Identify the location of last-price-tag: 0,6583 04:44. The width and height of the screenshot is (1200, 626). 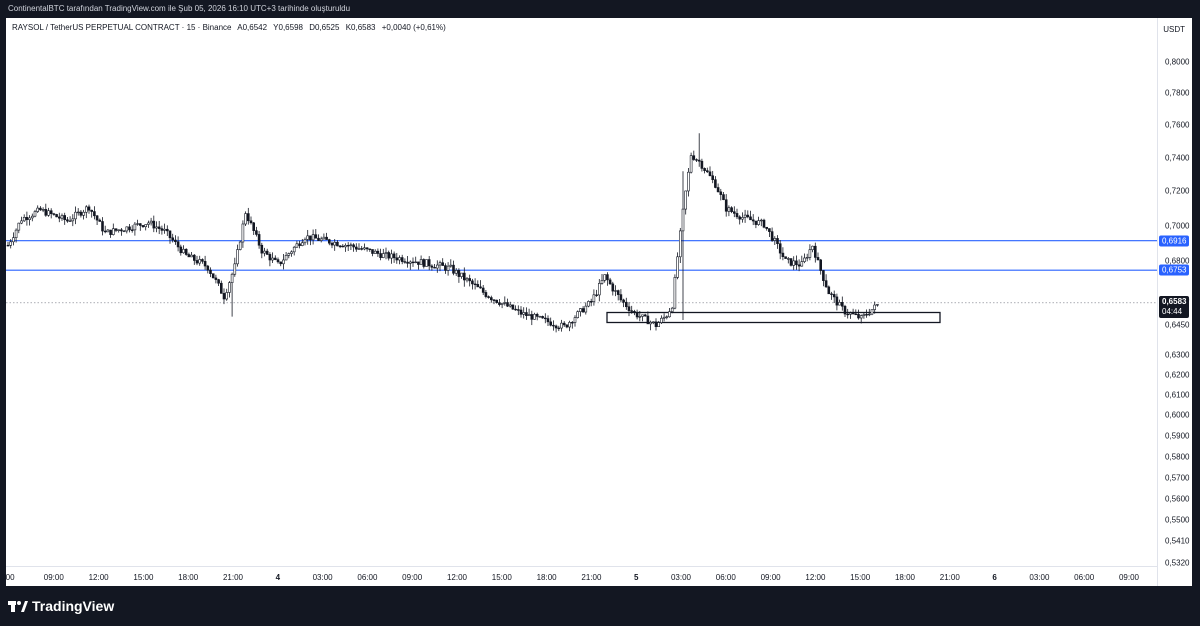
(1174, 306).